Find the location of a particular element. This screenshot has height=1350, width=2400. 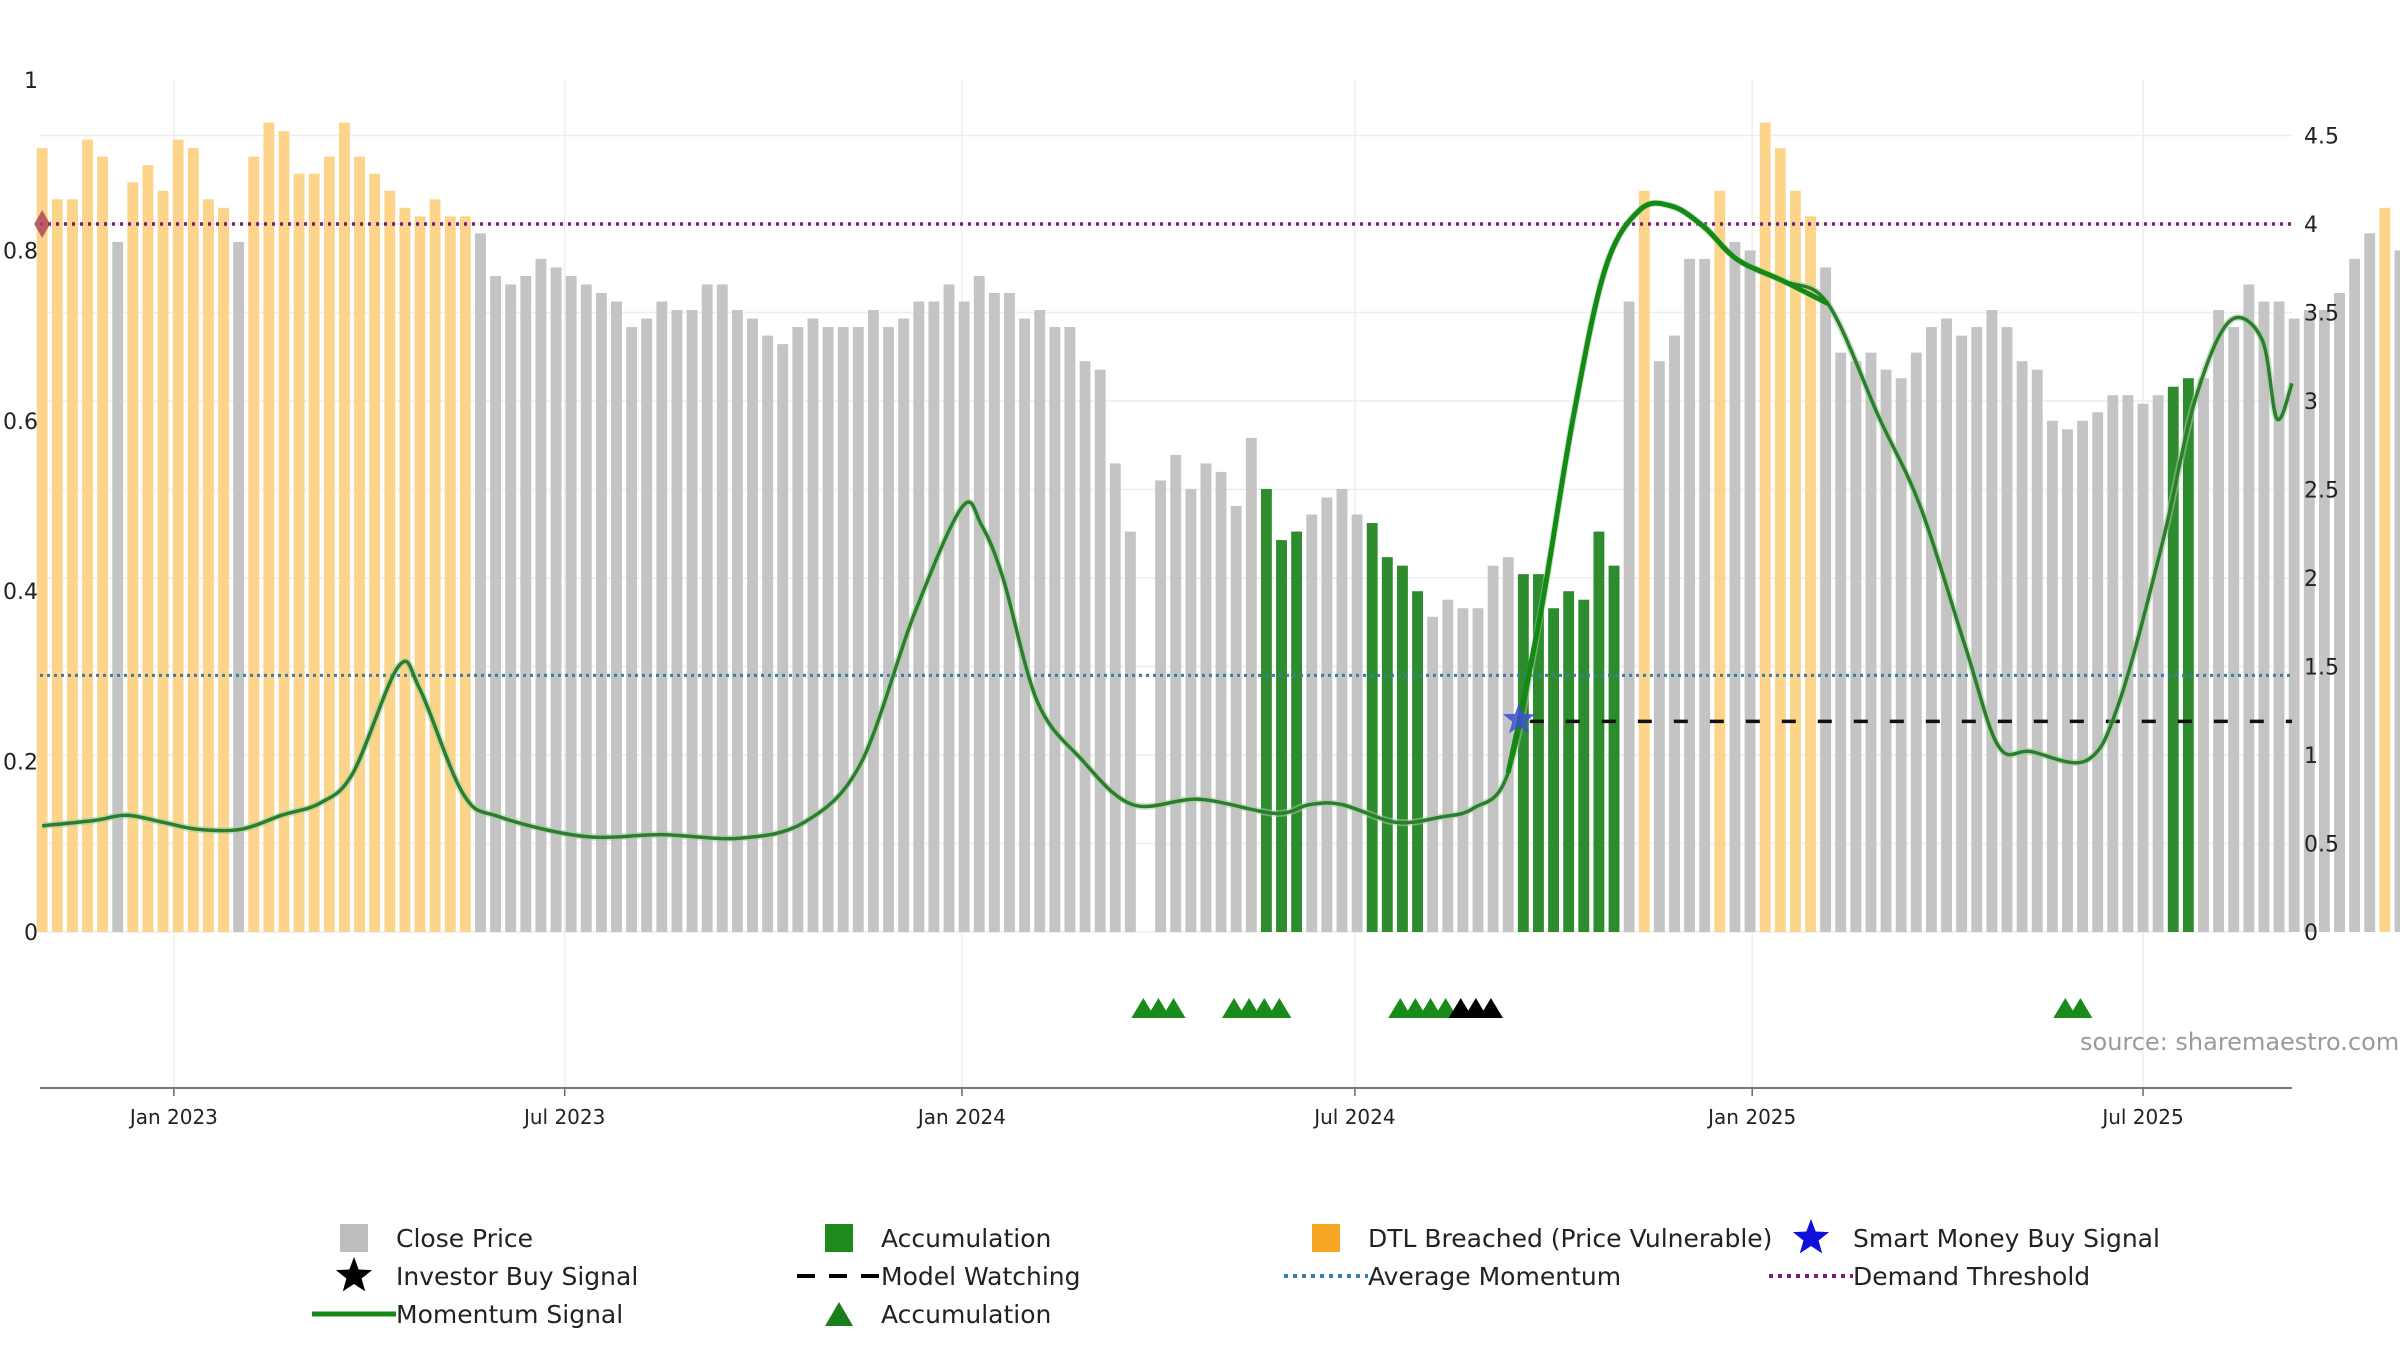

right-tick-label: 4.5 is located at coordinates (2321, 137).